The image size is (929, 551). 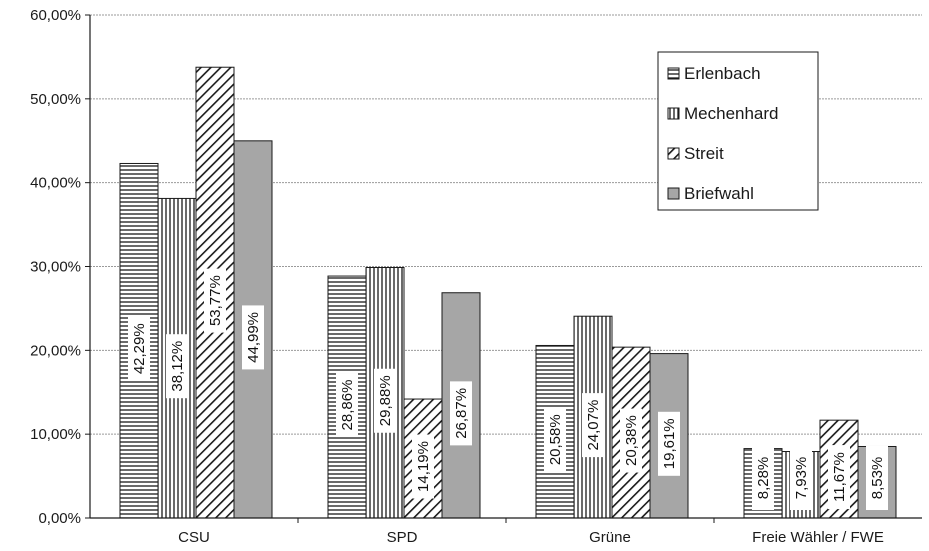 I want to click on legend-swatch-erlenbach, so click(x=673, y=73).